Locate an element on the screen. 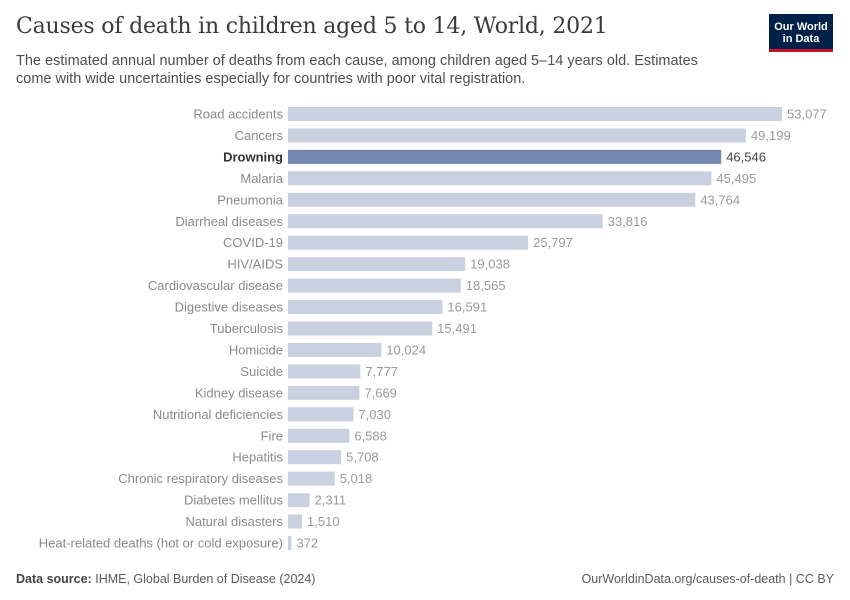 The height and width of the screenshot is (600, 850). category-label: Chronic respiratory diseases is located at coordinates (200, 478).